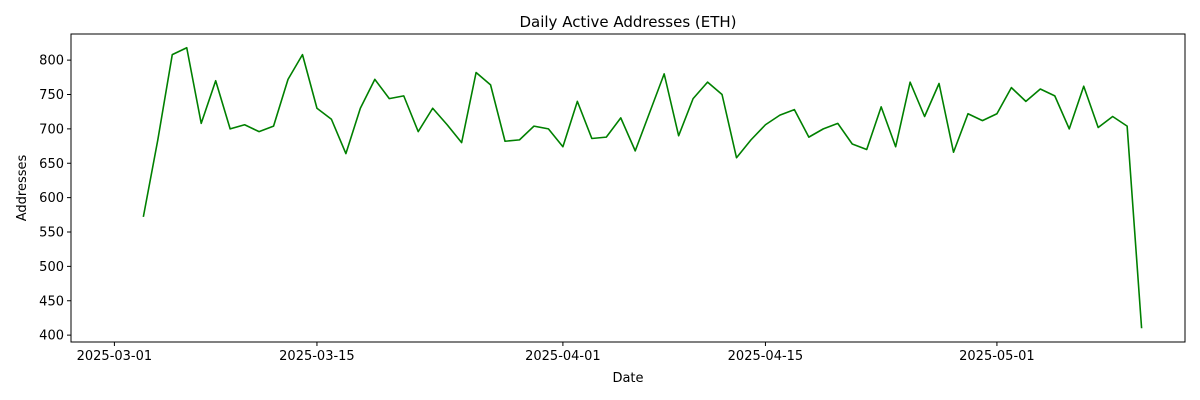 This screenshot has width=1200, height=400. What do you see at coordinates (627, 22) in the screenshot?
I see `chart-title: Daily Active Addresses (ETH)` at bounding box center [627, 22].